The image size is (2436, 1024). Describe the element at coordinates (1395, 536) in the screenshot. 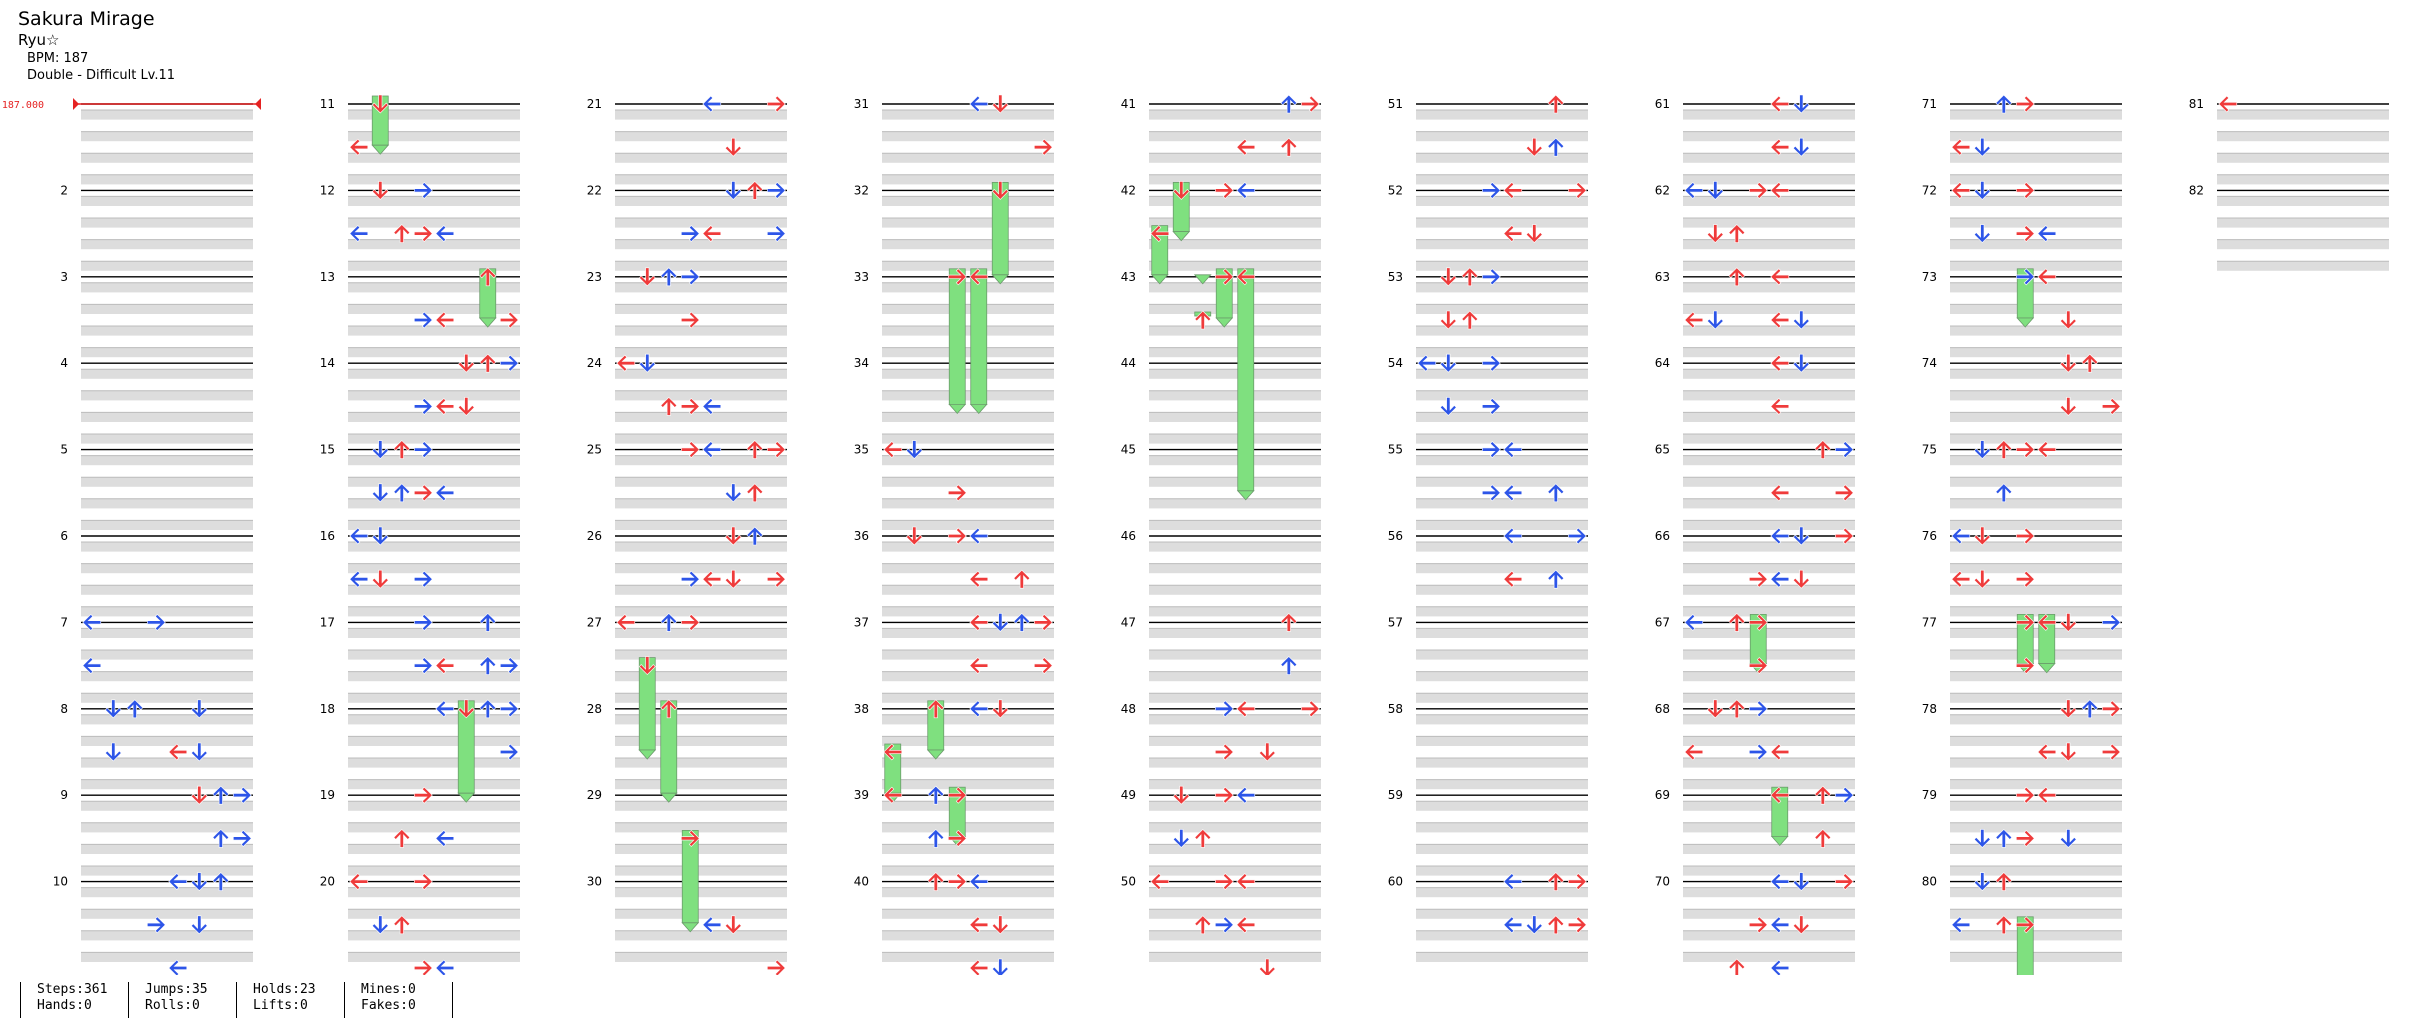

I see `measure-label: 56` at that location.